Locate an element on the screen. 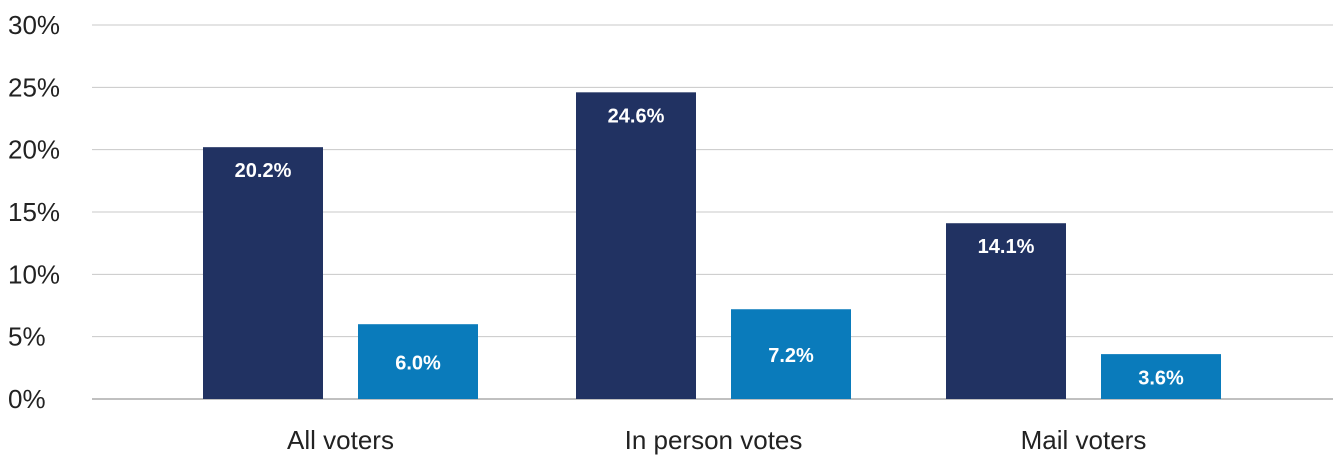  y-tick-label: 25% is located at coordinates (34, 87).